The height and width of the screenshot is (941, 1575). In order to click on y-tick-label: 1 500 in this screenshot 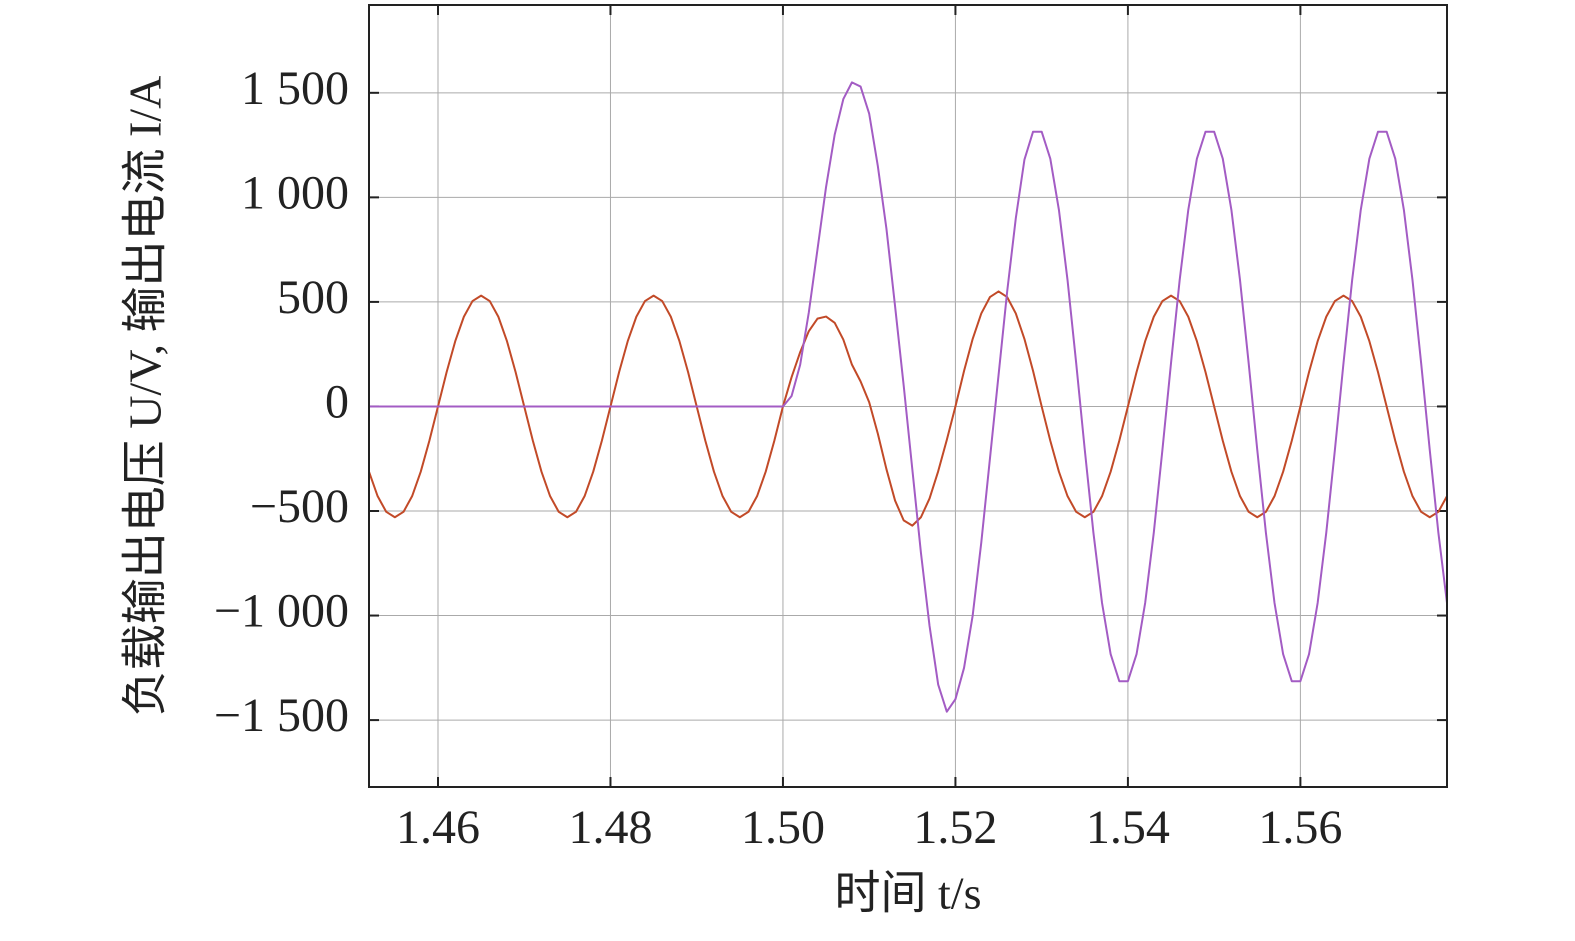, I will do `click(295, 88)`.